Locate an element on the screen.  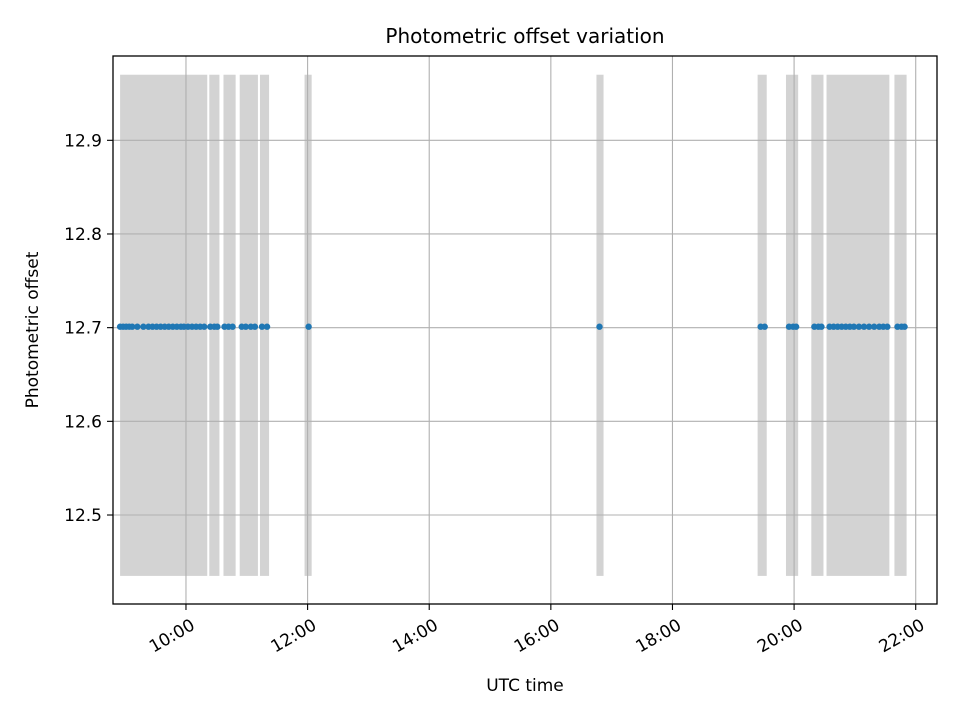
y-axis-ticks: 12.5 12.6 12.7 12.8 12.9 is located at coordinates (88, 328).